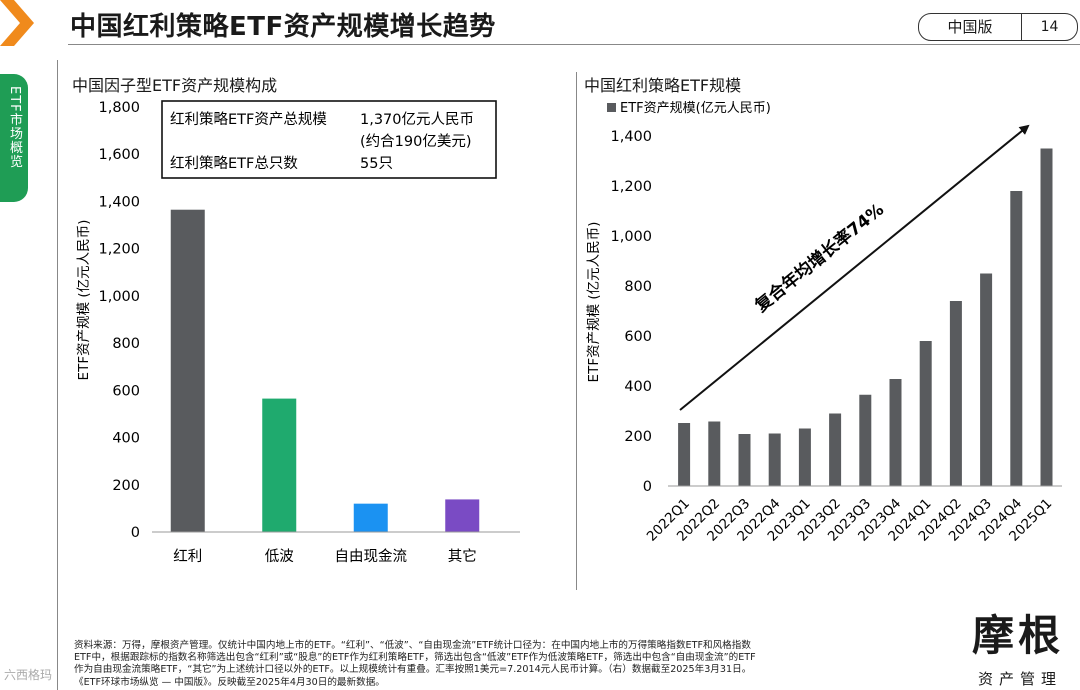  Describe the element at coordinates (925, 413) in the screenshot. I see `right-bar-2024Q1` at that location.